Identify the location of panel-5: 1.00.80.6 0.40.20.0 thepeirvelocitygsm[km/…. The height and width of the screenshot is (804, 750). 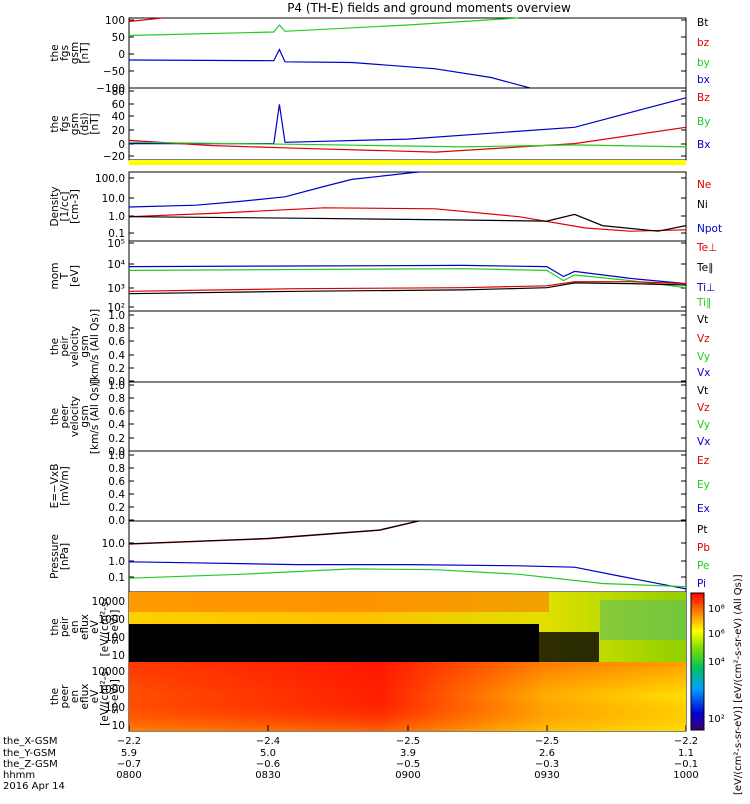
(379, 348).